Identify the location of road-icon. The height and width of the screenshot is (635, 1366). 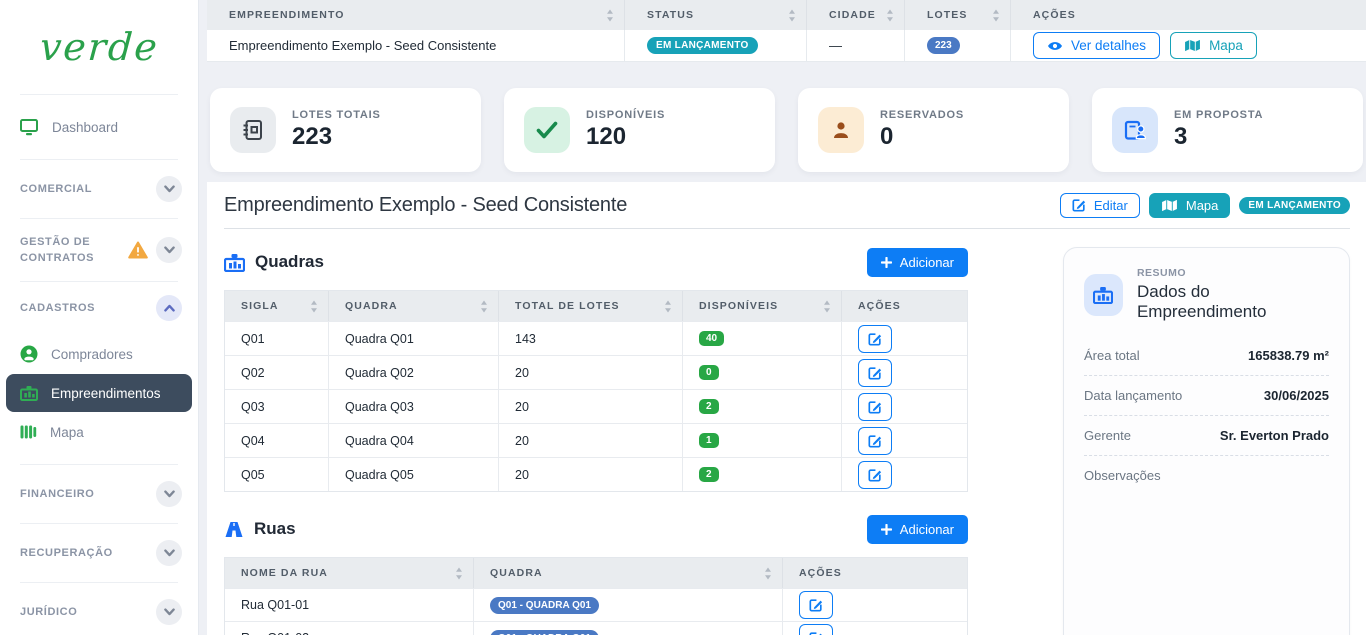
(234, 529).